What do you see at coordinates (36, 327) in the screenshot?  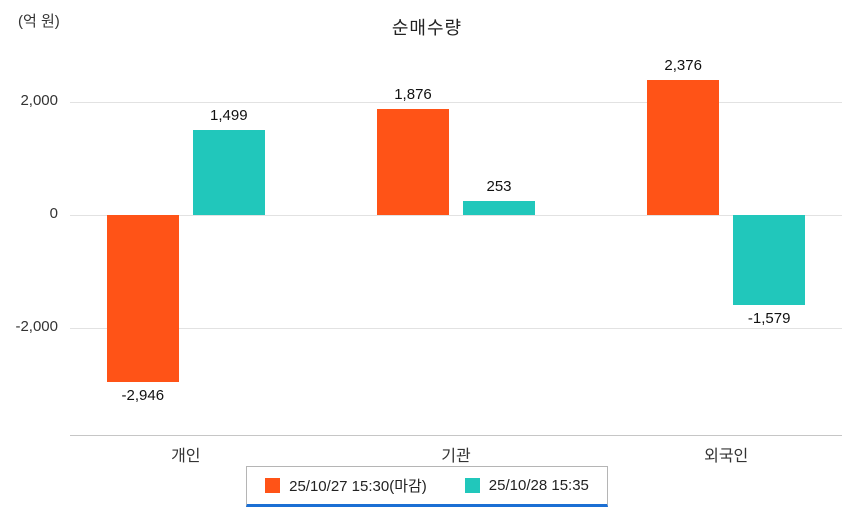 I see `y-tick-label: -2,000` at bounding box center [36, 327].